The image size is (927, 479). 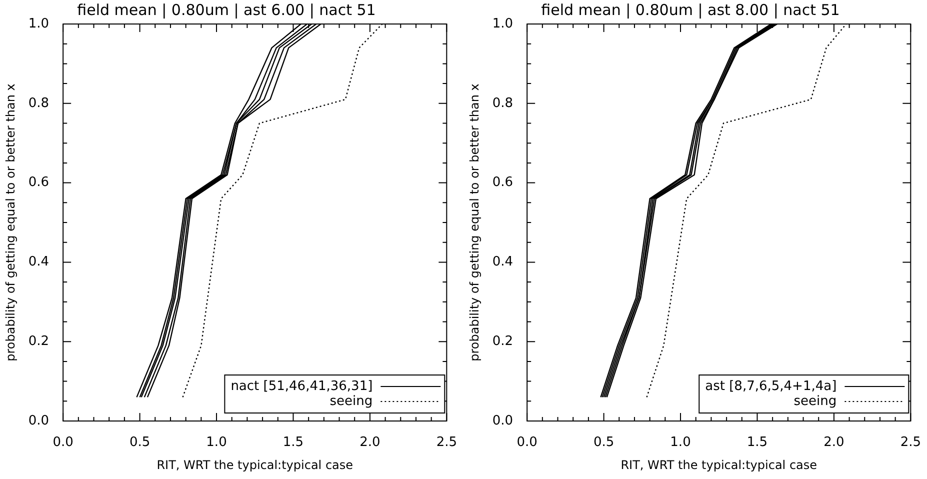 What do you see at coordinates (690, 9) in the screenshot?
I see `chart-title: field mean | 0.80um | ast 8.00 | nact 51` at bounding box center [690, 9].